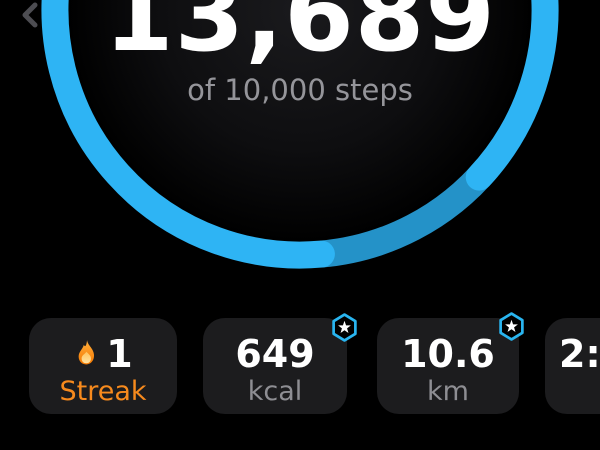 The height and width of the screenshot is (450, 600). What do you see at coordinates (103, 391) in the screenshot?
I see `stat-label-streak: Streak` at bounding box center [103, 391].